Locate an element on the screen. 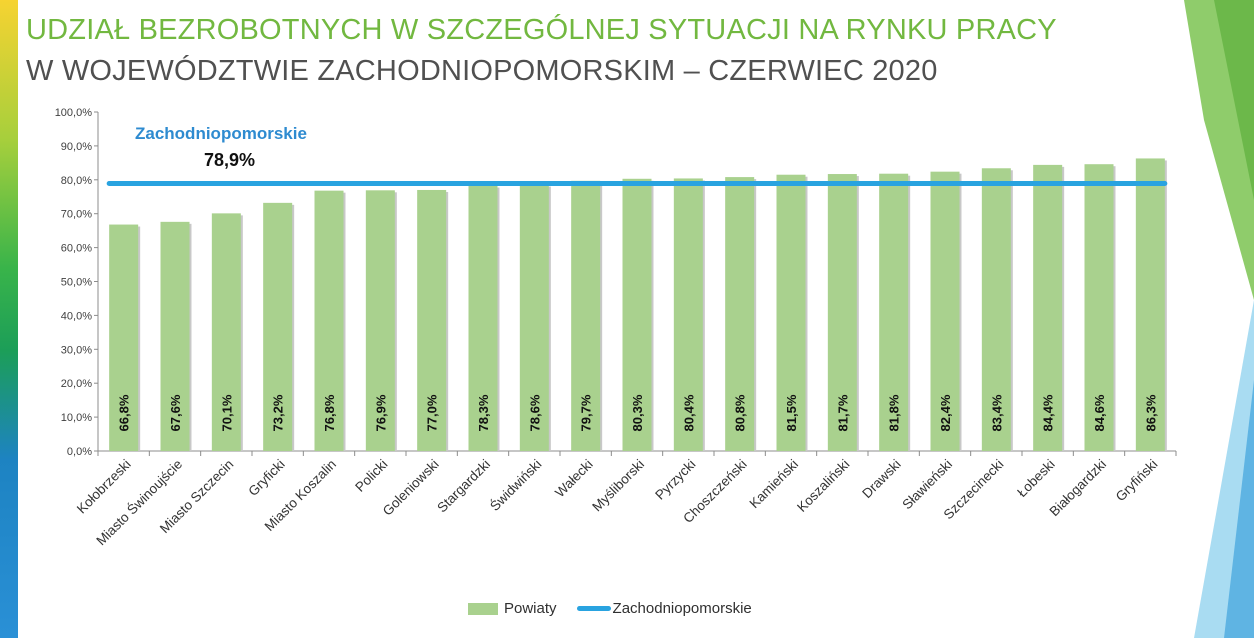  data-label: 81,8% is located at coordinates (894, 412).